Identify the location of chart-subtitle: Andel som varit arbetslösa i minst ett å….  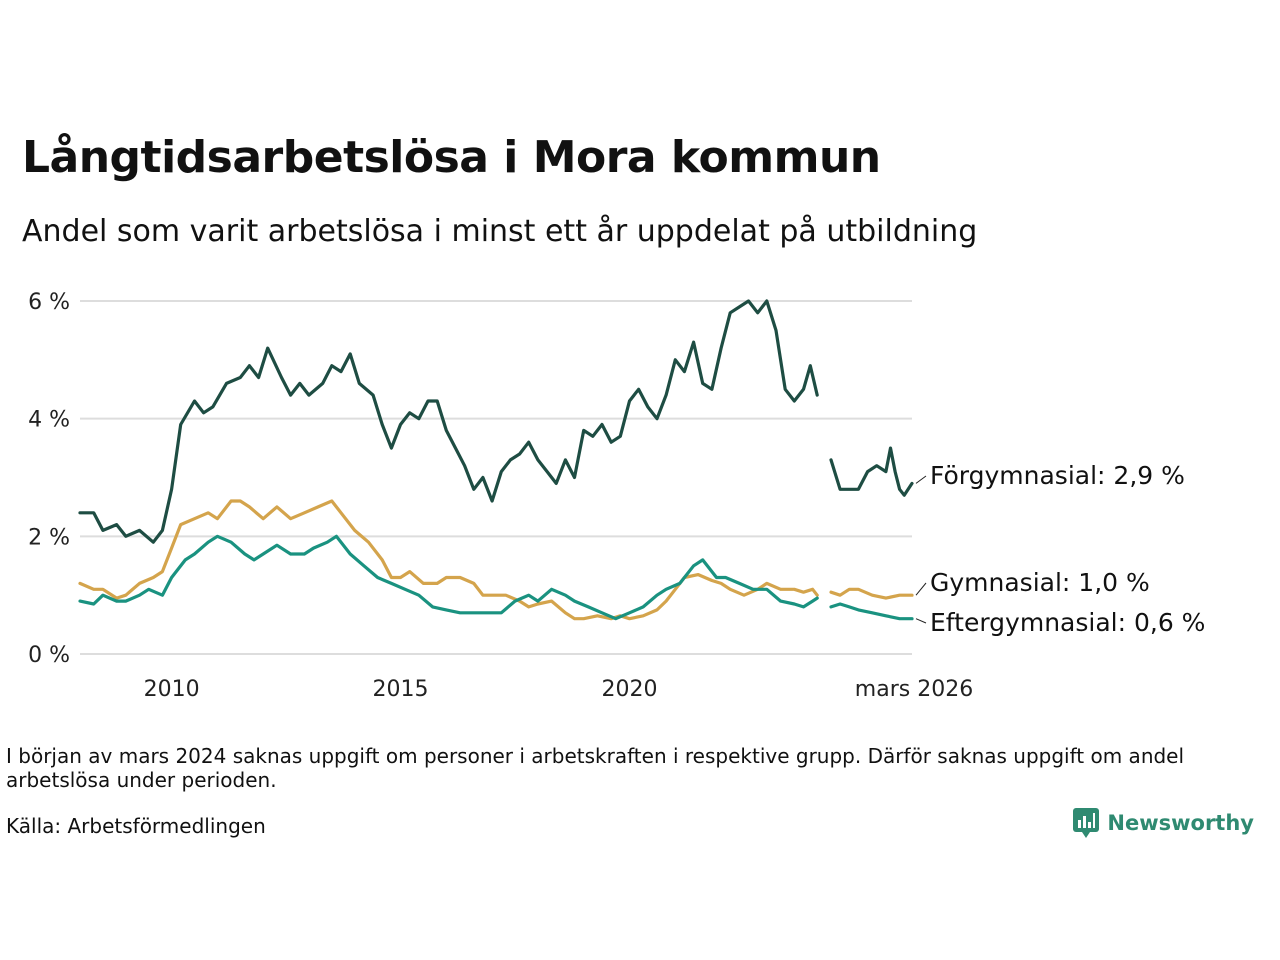
(500, 231).